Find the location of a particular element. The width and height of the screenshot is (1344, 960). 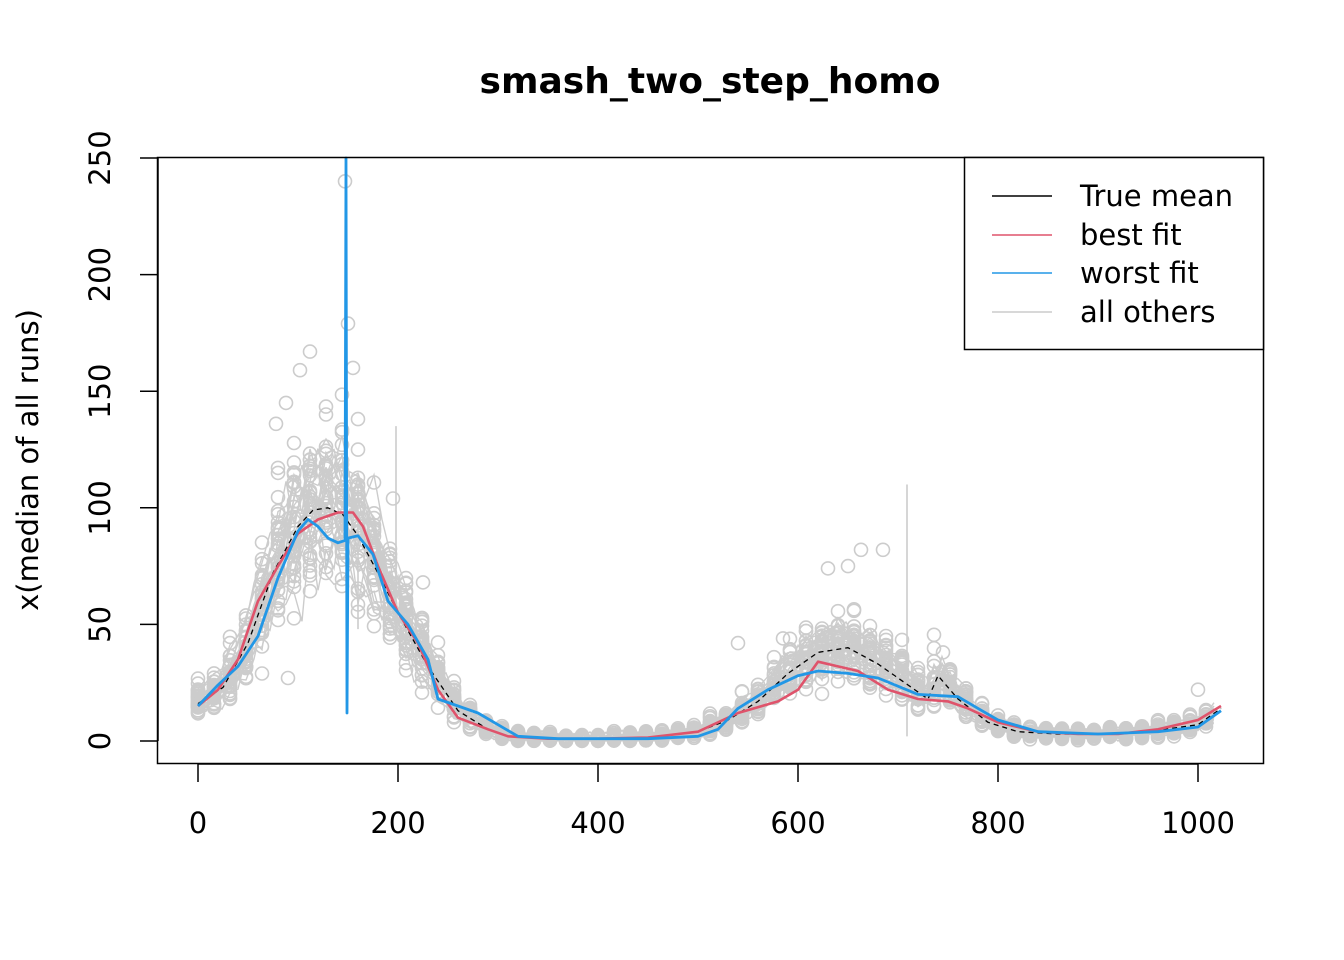

legend-label-best-fit: best fit is located at coordinates (1131, 235).